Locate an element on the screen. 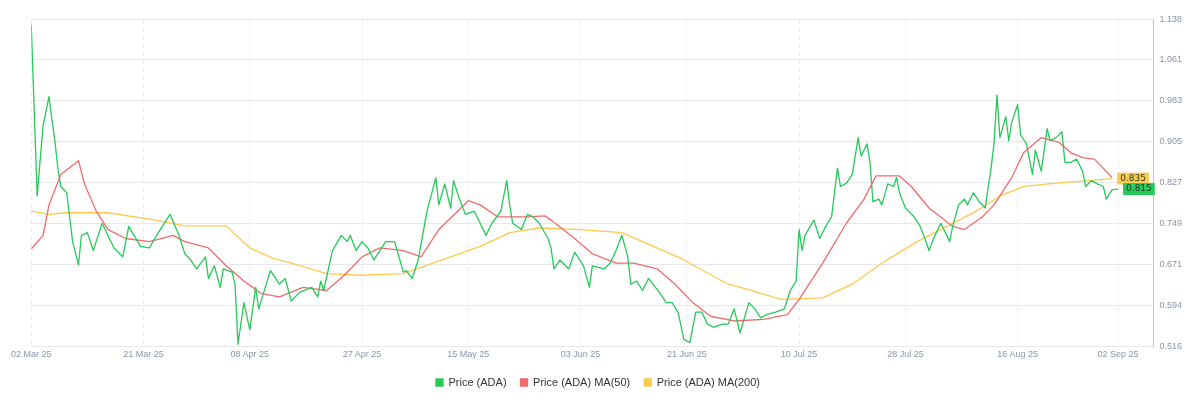  y-tick-label: 0.594 is located at coordinates (1171, 304).